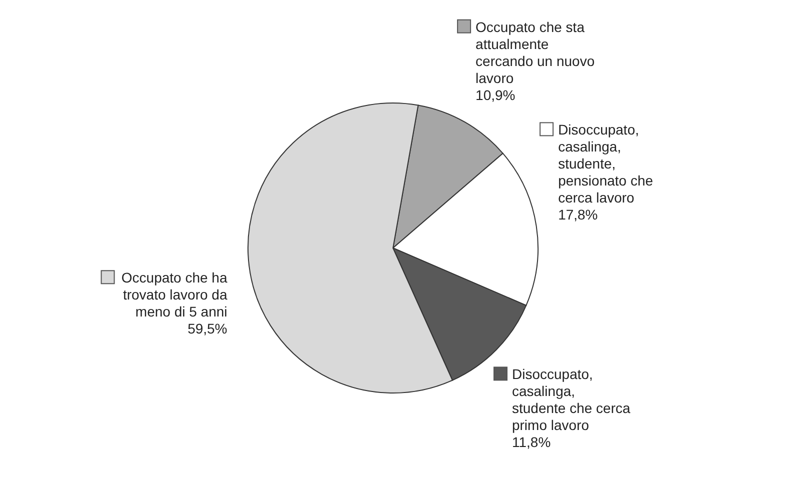  I want to click on data-label: 59,5%, so click(208, 328).